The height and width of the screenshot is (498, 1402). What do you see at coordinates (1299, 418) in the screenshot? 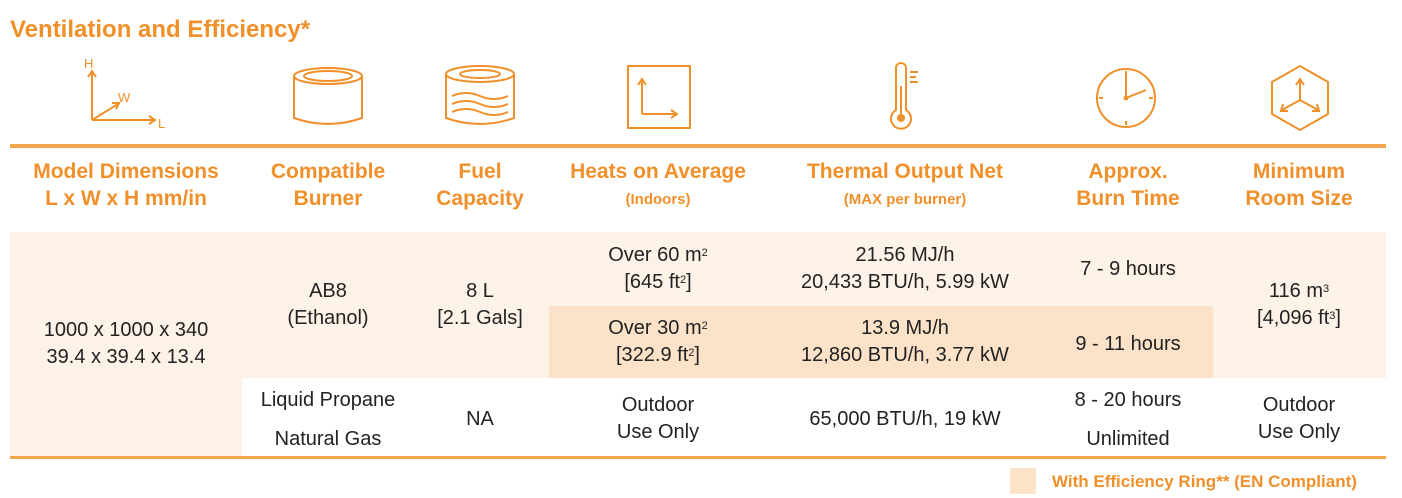
I see `gas-room-size: Outdoor Use Only` at bounding box center [1299, 418].